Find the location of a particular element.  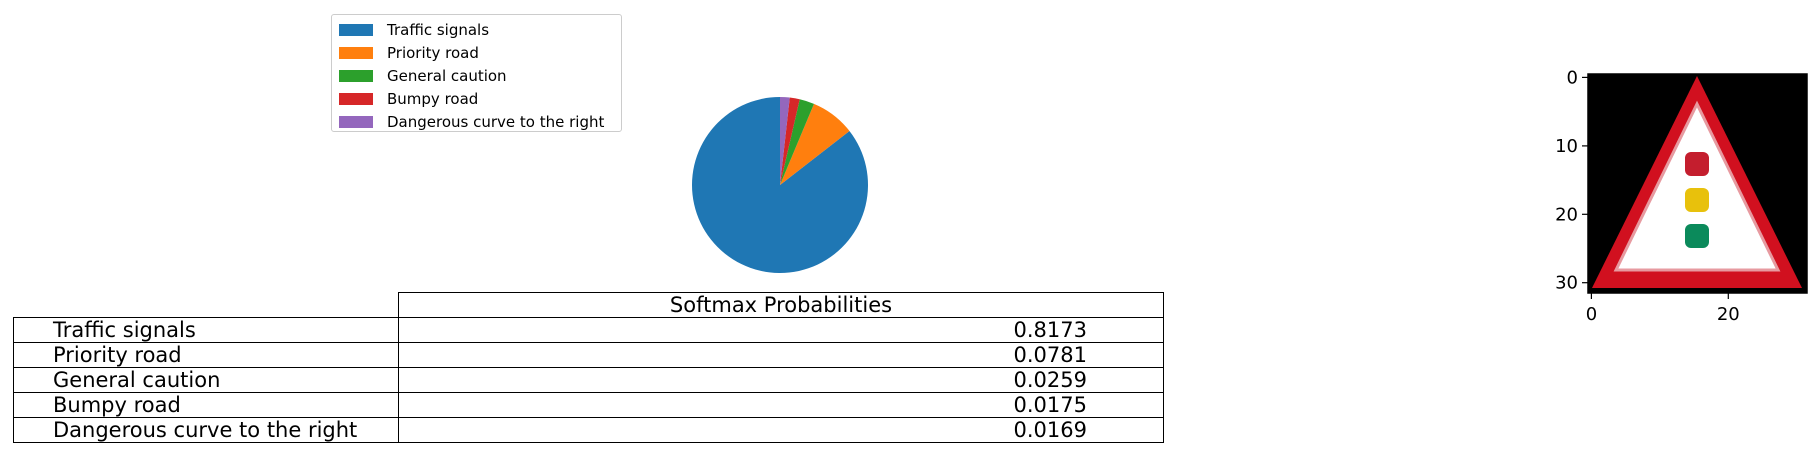

legend-label: General caution is located at coordinates (447, 76).